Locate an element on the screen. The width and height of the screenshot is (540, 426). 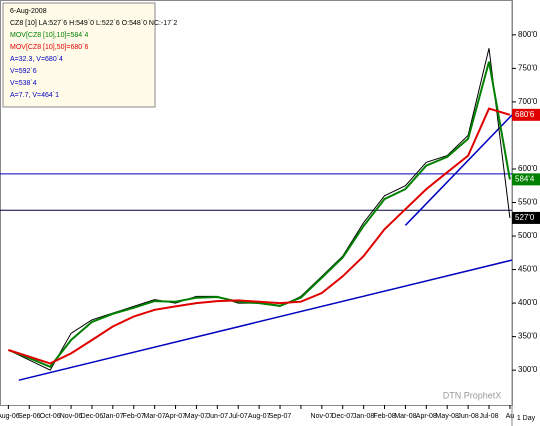
watermark: DTN ProphetX is located at coordinates (472, 395).